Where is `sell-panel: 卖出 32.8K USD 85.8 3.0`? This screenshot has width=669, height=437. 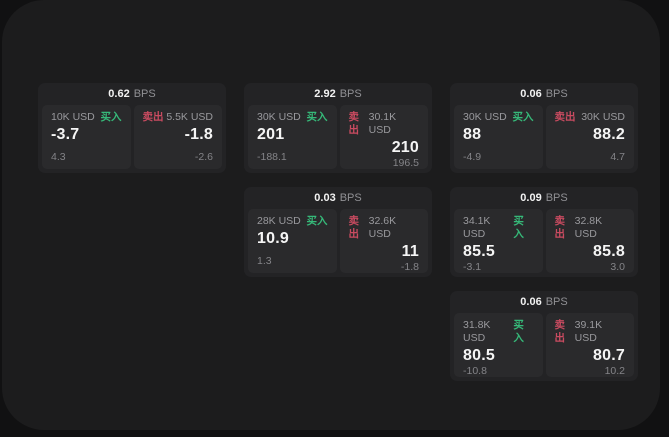
sell-panel: 卖出 32.8K USD 85.8 3.0 is located at coordinates (589, 241).